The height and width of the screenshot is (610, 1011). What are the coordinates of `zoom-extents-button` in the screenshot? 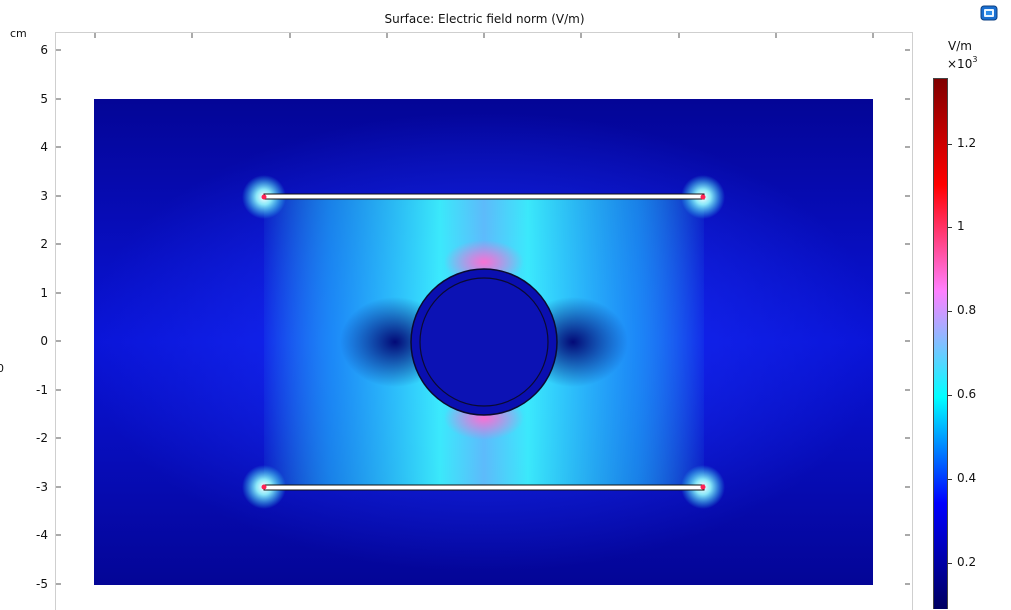 It's located at (989, 13).